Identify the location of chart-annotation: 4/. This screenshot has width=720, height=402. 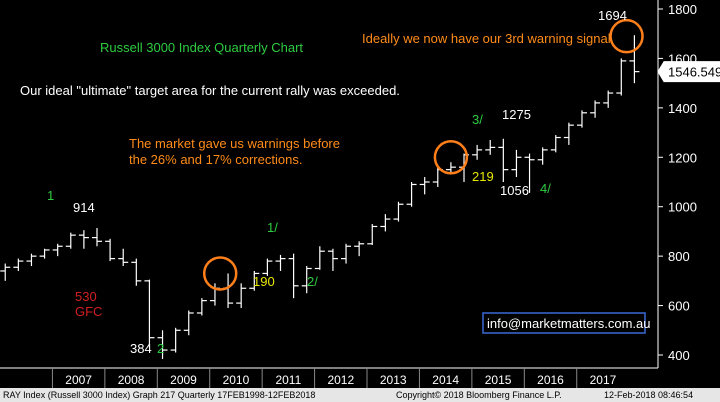
(545, 188).